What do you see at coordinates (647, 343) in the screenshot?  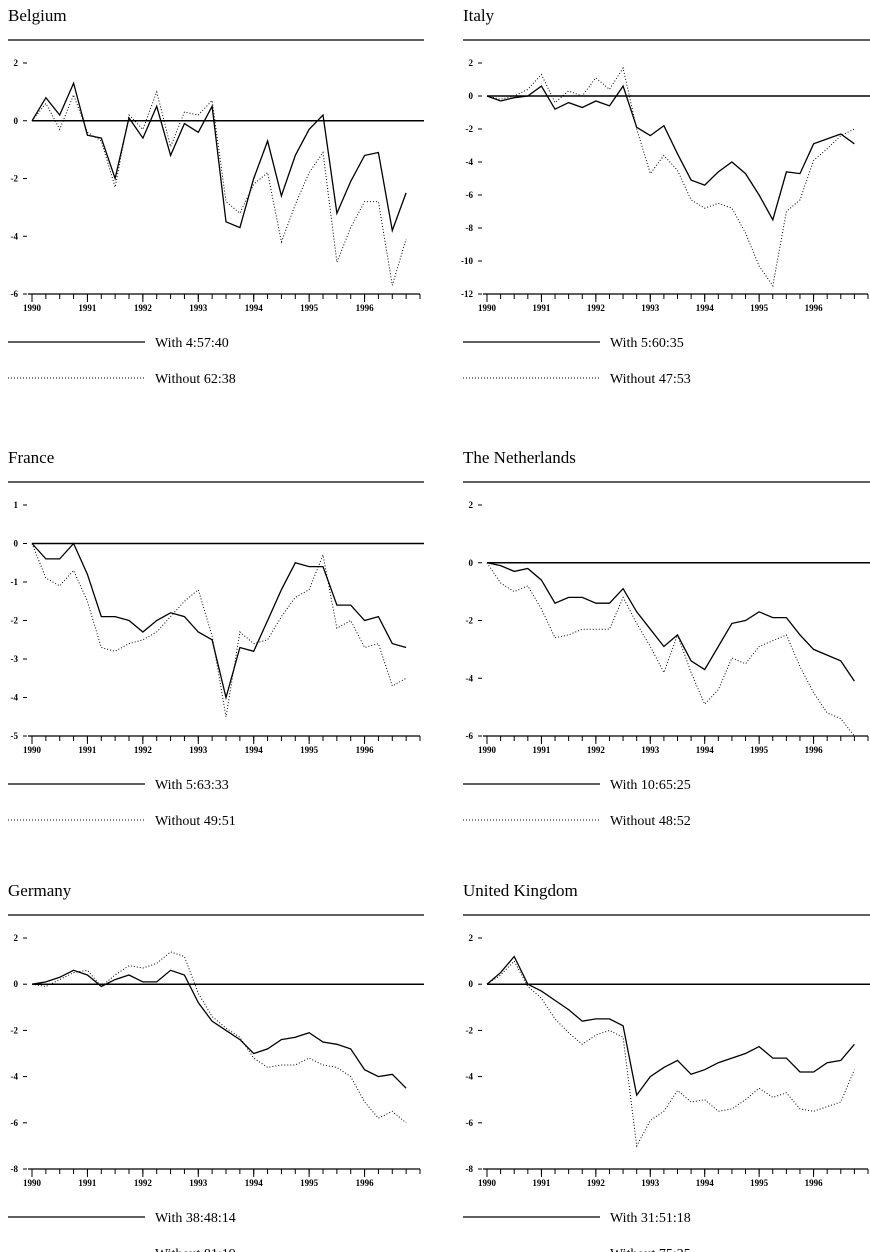 I see `legend-label: With 5:60:35` at bounding box center [647, 343].